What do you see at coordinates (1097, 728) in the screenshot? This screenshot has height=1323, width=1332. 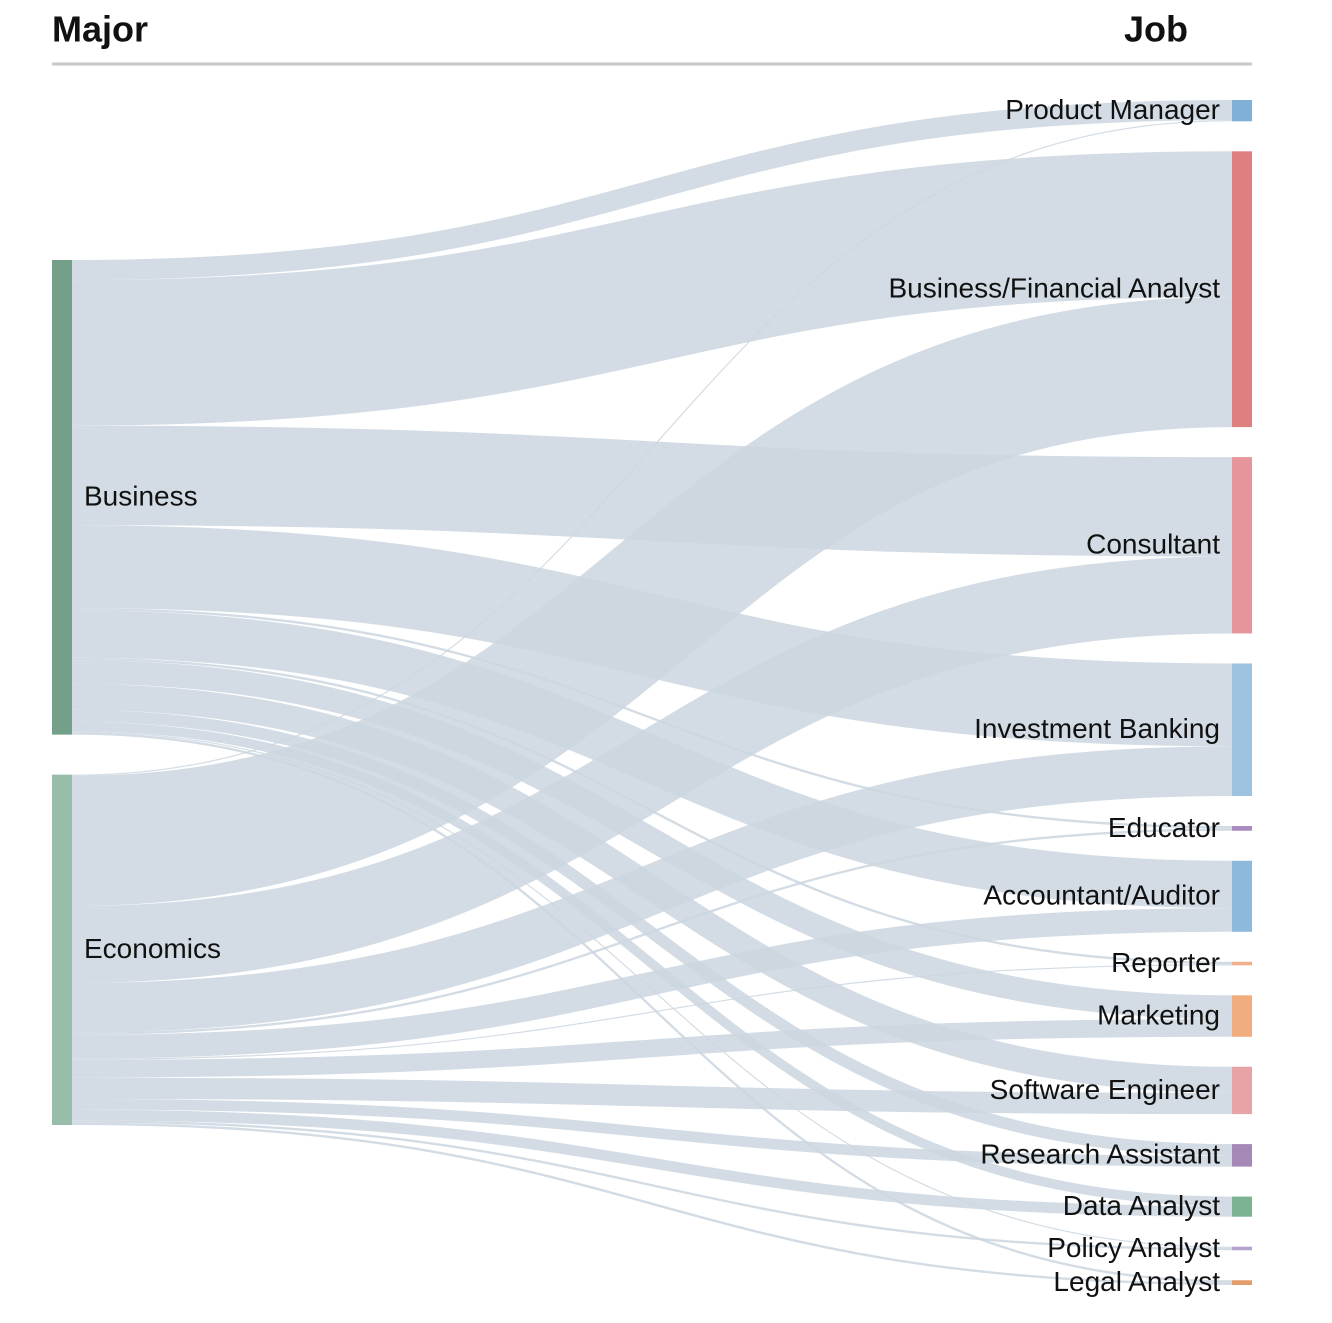 I see `node-label: Investment Banking` at bounding box center [1097, 728].